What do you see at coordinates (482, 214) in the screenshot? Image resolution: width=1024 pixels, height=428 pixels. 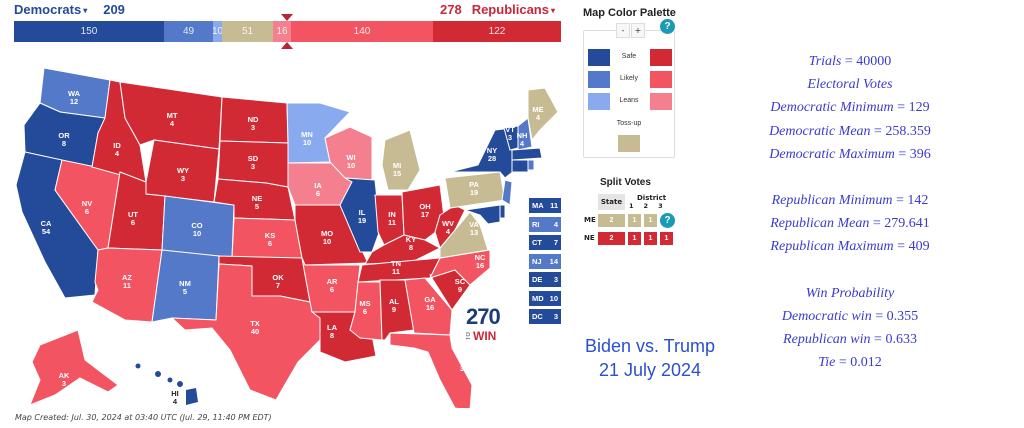 I see `state-md` at bounding box center [482, 214].